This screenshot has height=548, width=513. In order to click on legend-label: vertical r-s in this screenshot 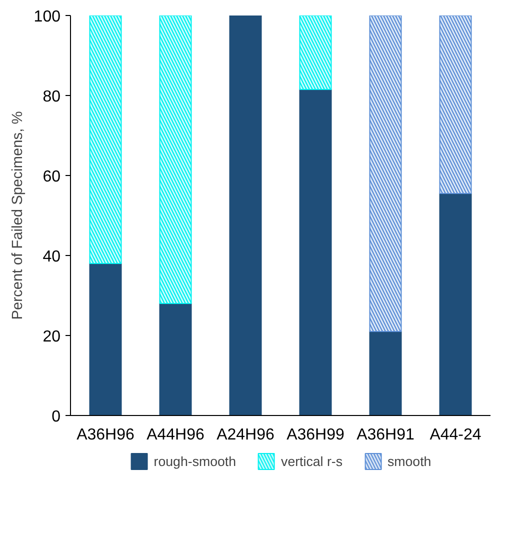, I will do `click(311, 461)`.